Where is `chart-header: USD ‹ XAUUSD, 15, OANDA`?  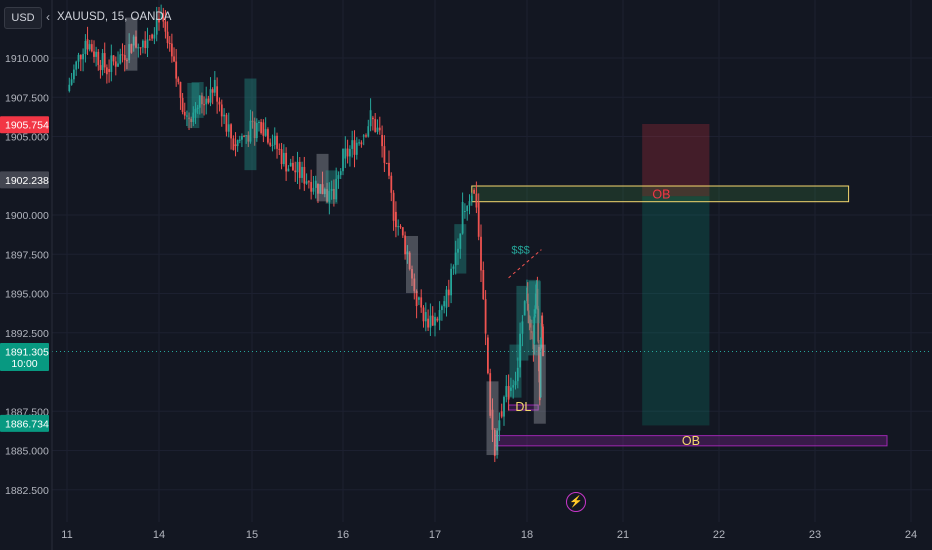
chart-header: USD ‹ XAUUSD, 15, OANDA is located at coordinates (466, 17).